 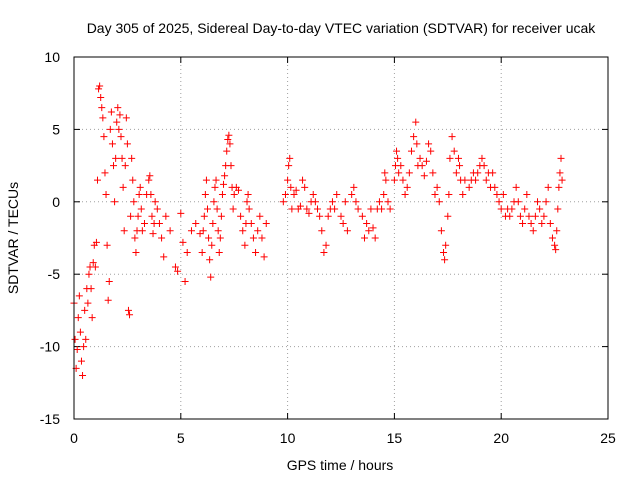 I want to click on y-tick-label: 0, so click(x=56, y=202).